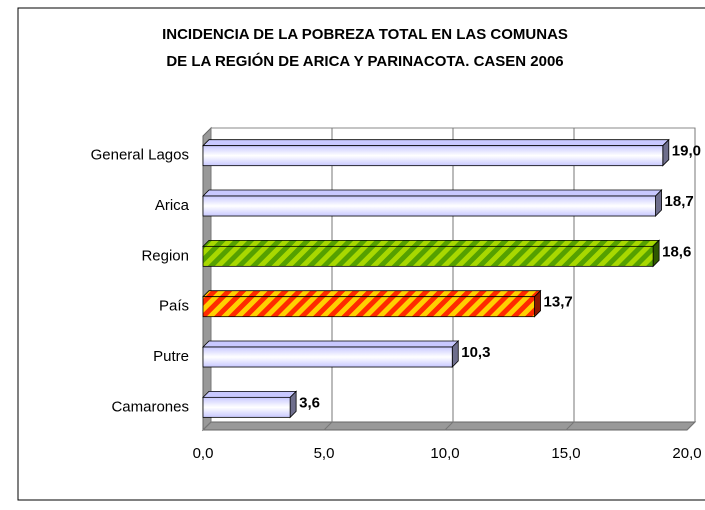 This screenshot has width=705, height=510. Describe the element at coordinates (203, 453) in the screenshot. I see `x-tick-label: 0,0` at that location.